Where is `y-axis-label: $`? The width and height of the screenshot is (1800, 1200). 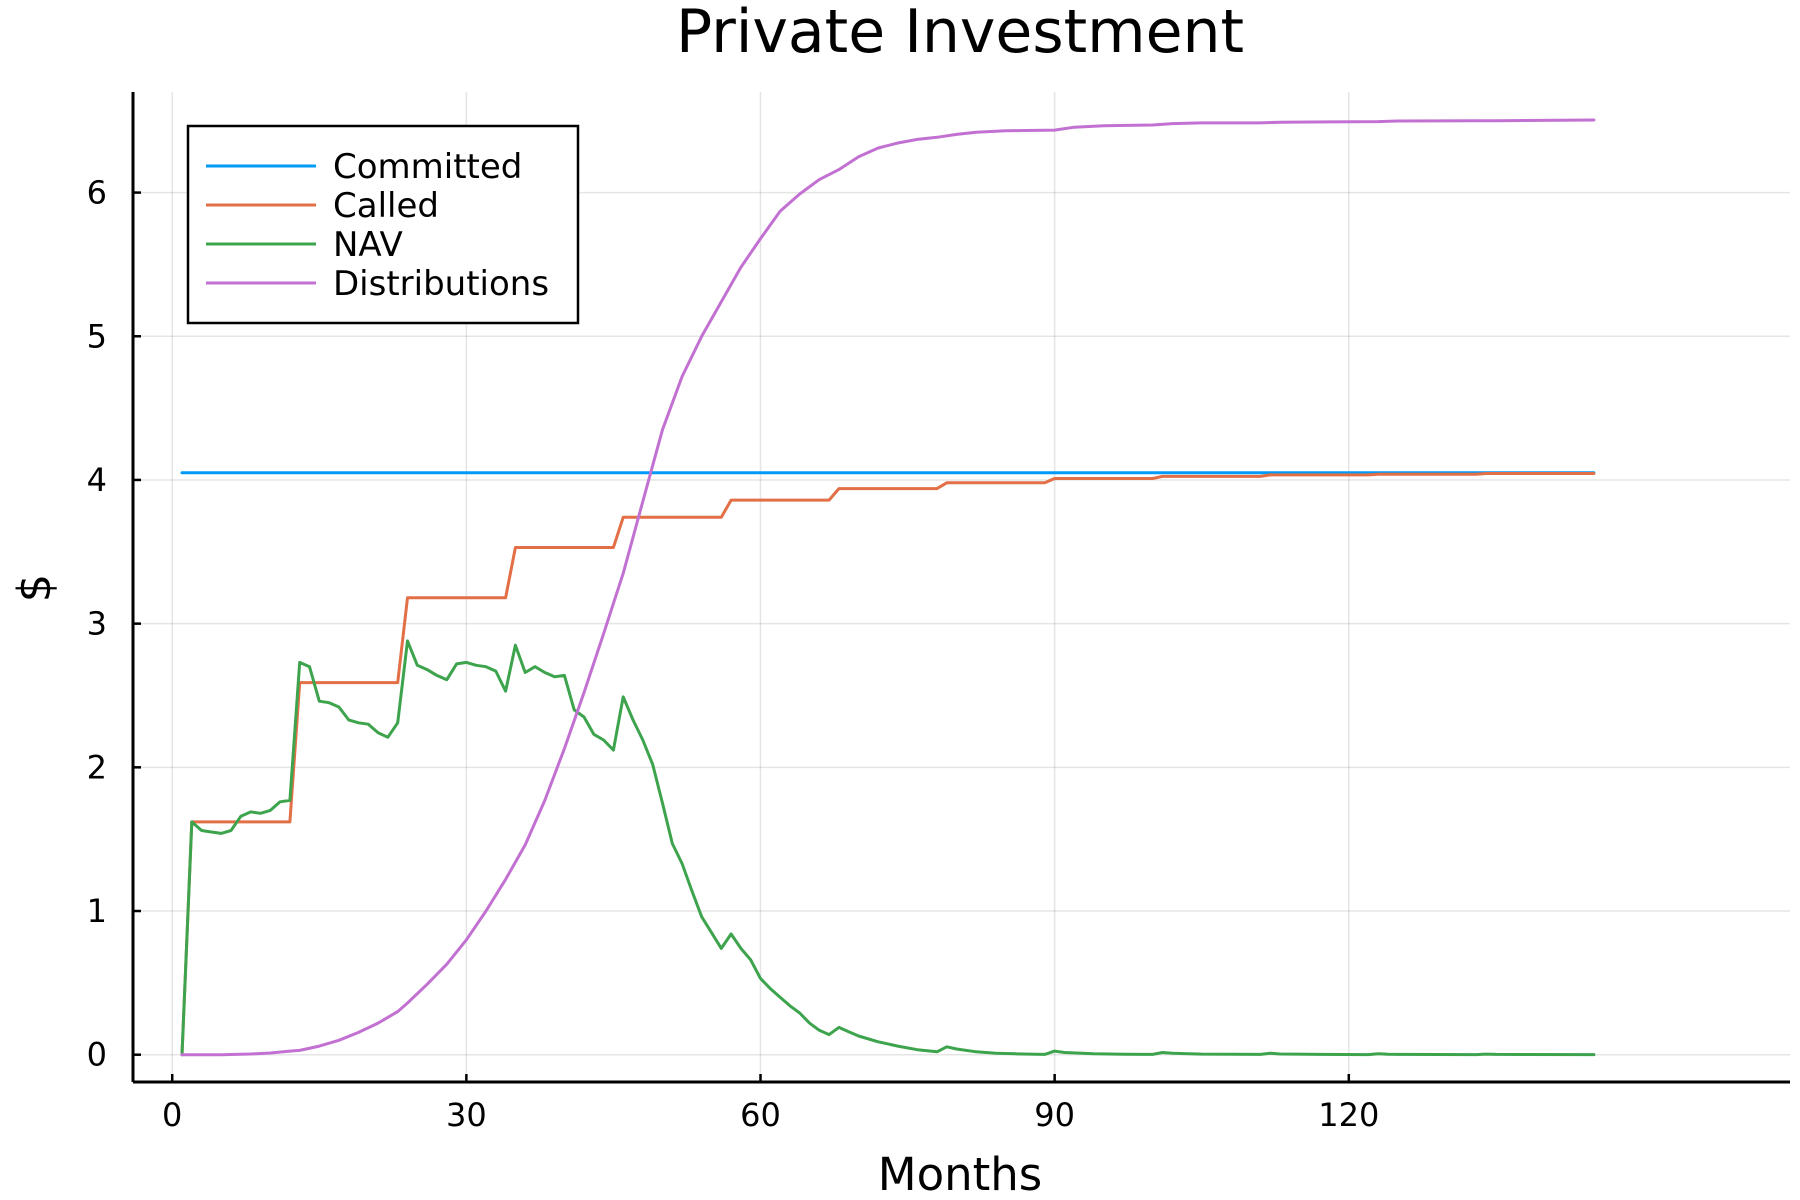
y-axis-label: $ is located at coordinates (34, 588).